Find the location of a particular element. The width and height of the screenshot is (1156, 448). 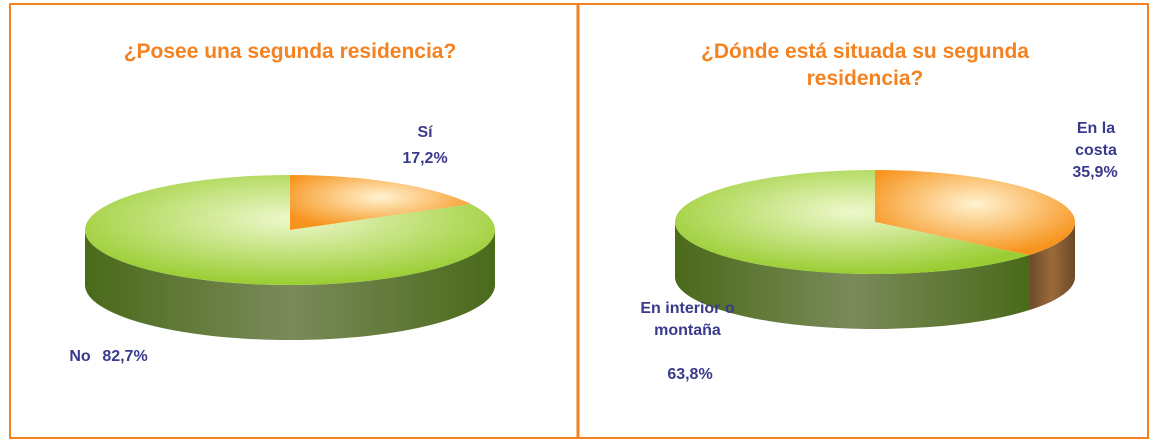

value-label: 35,9% is located at coordinates (1095, 172).